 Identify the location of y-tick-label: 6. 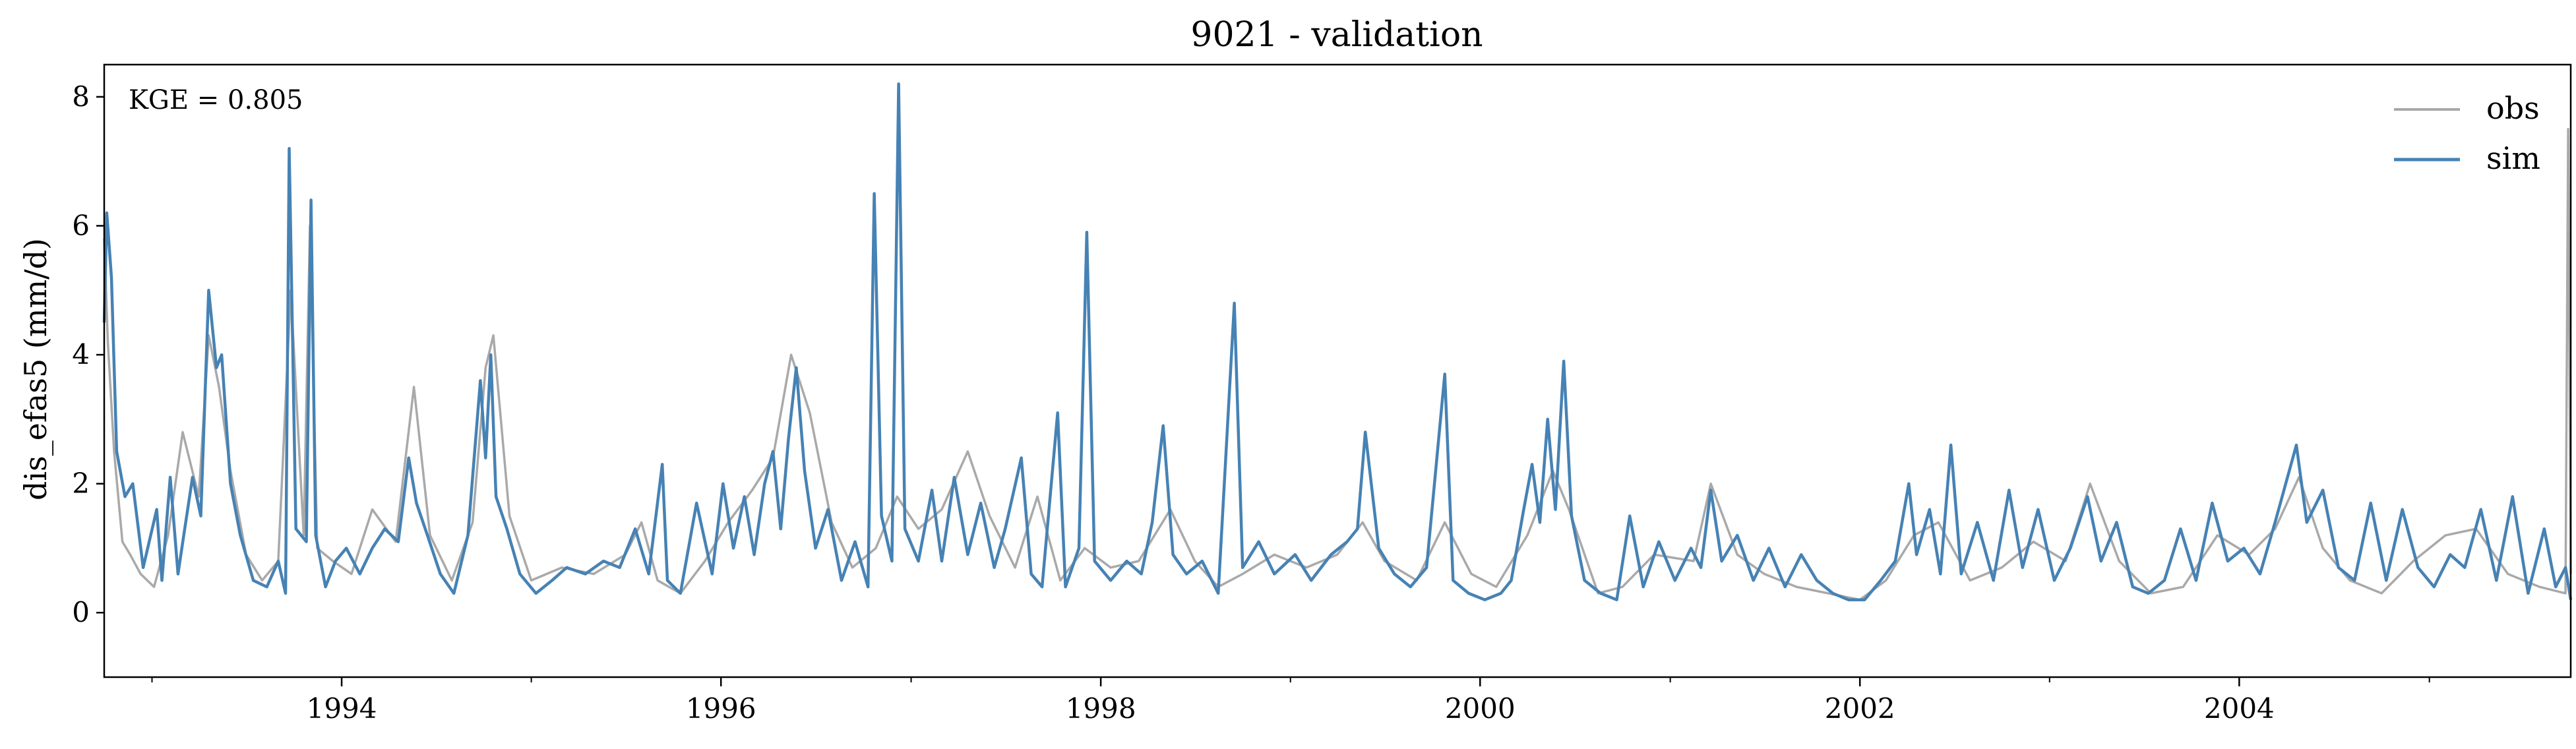
(81, 225).